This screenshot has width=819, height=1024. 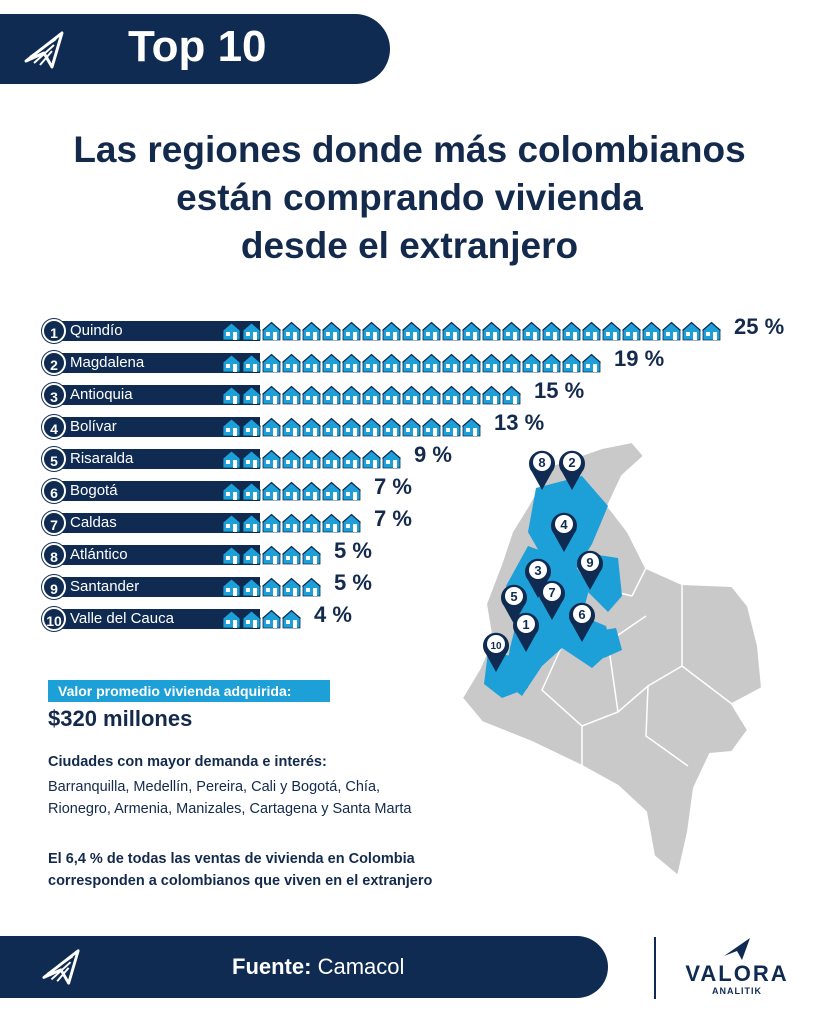 What do you see at coordinates (422, 616) in the screenshot?
I see `chart-row: 10 Valle del Cauca 4 %` at bounding box center [422, 616].